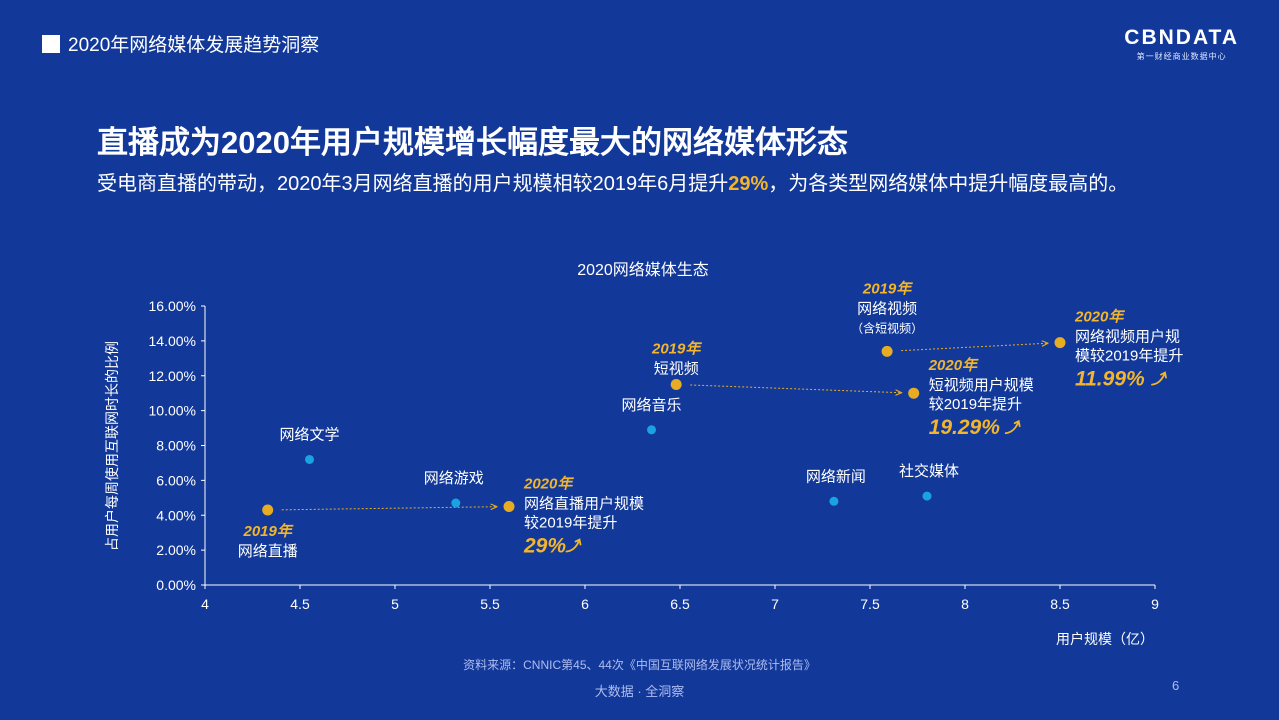 This screenshot has height=720, width=1279. What do you see at coordinates (981, 385) in the screenshot?
I see `point-label: 短视频用户规模` at bounding box center [981, 385].